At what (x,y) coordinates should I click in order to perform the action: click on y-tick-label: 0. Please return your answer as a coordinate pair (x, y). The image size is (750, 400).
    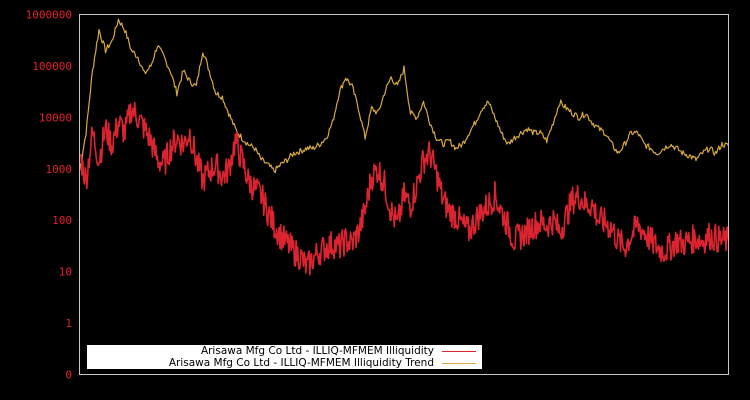
    Looking at the image, I should click on (68, 375).